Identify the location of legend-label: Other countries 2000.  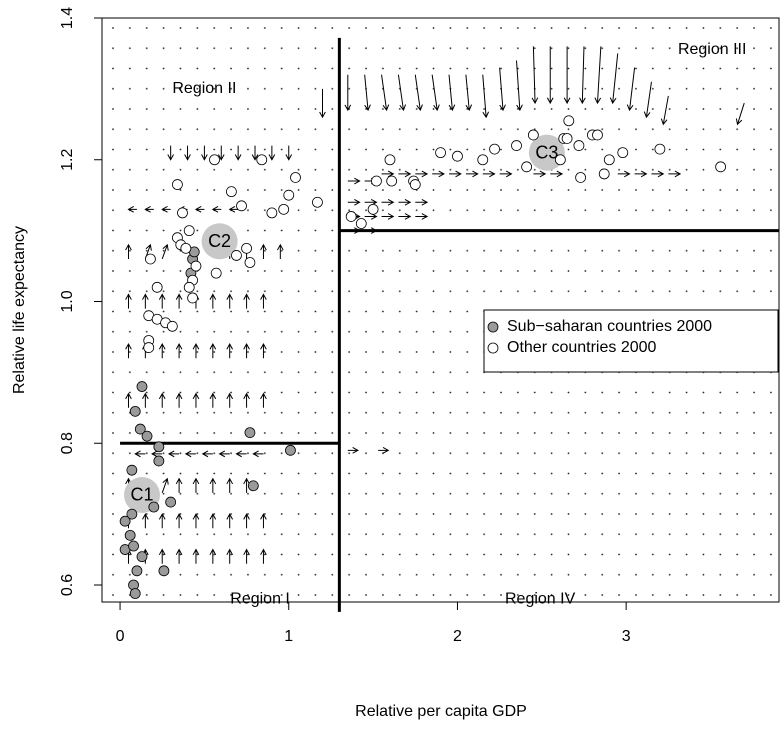
(582, 347).